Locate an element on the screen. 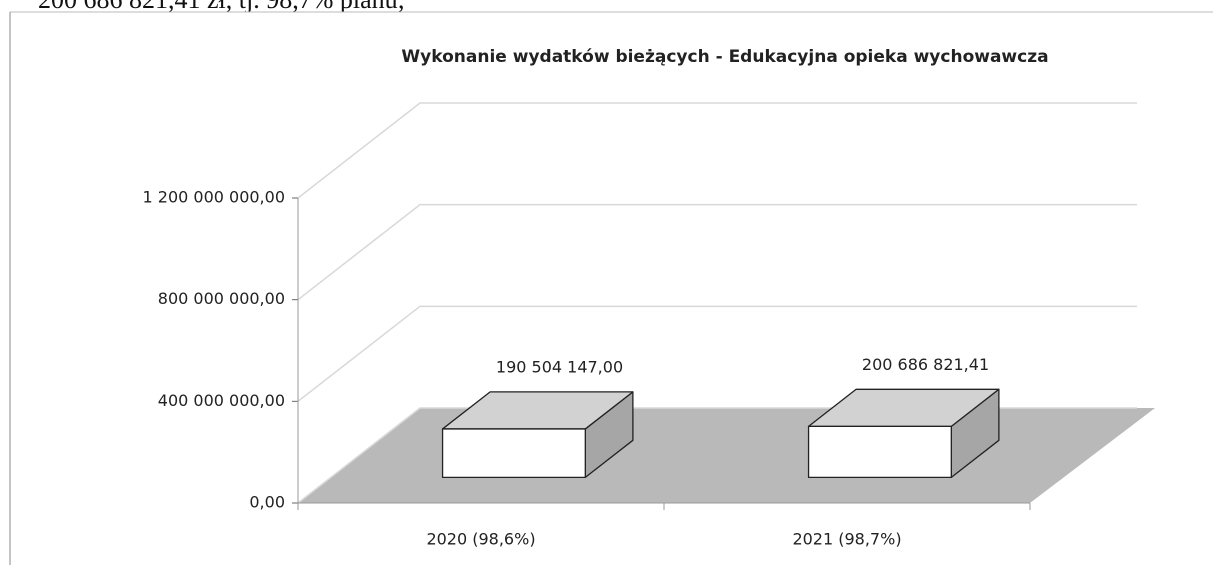 Image resolution: width=1213 pixels, height=565 pixels. floor is located at coordinates (726, 455).